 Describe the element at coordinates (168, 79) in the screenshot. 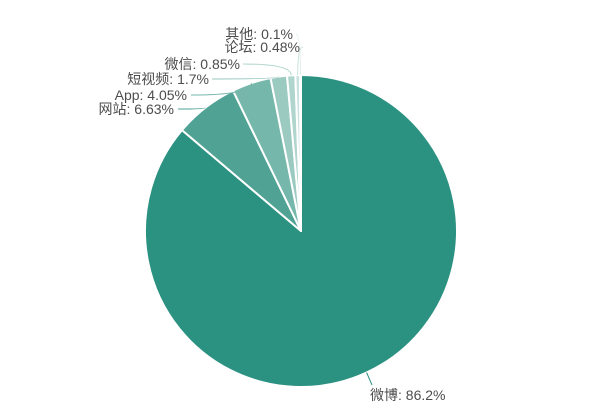

I see `slice-label-短视频: 短视频: 1.7%` at that location.